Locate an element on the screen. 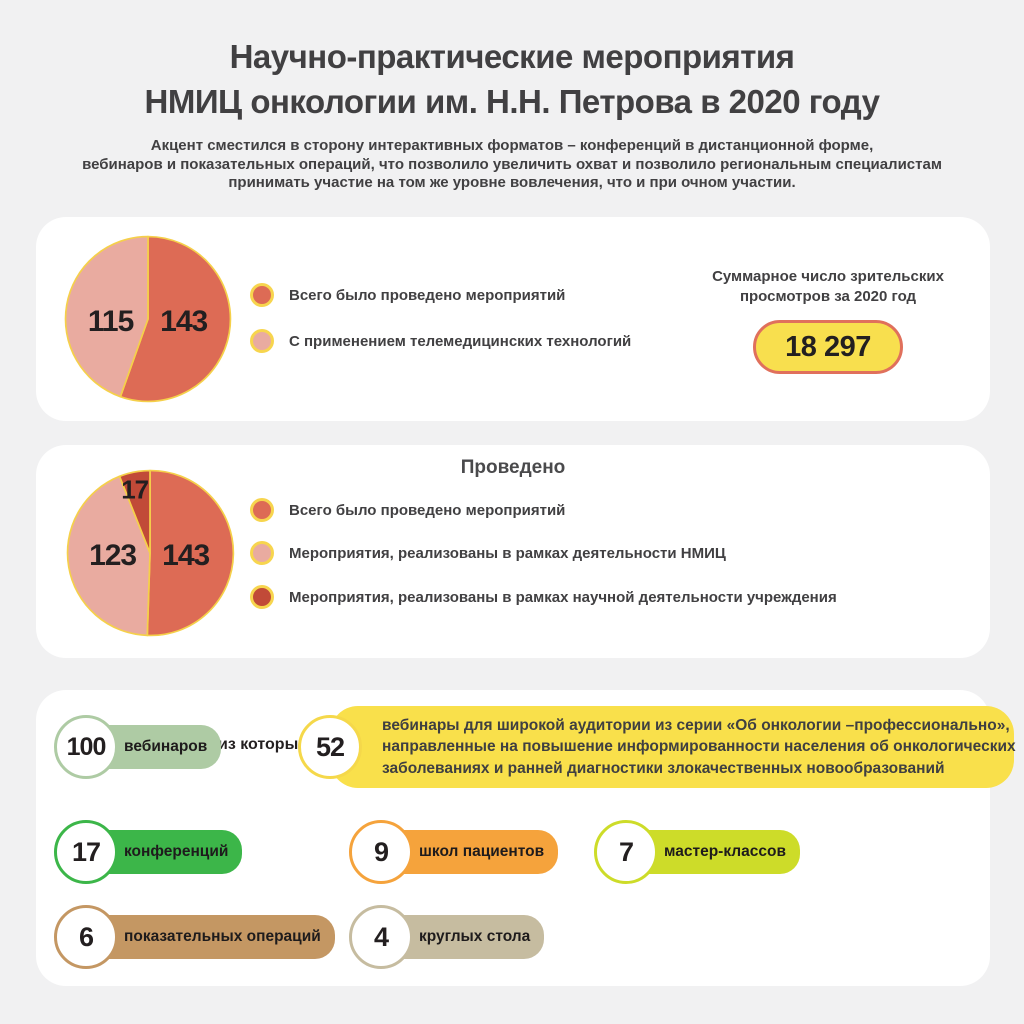  stat-round-tables: 4 круглых стола is located at coordinates (447, 937).